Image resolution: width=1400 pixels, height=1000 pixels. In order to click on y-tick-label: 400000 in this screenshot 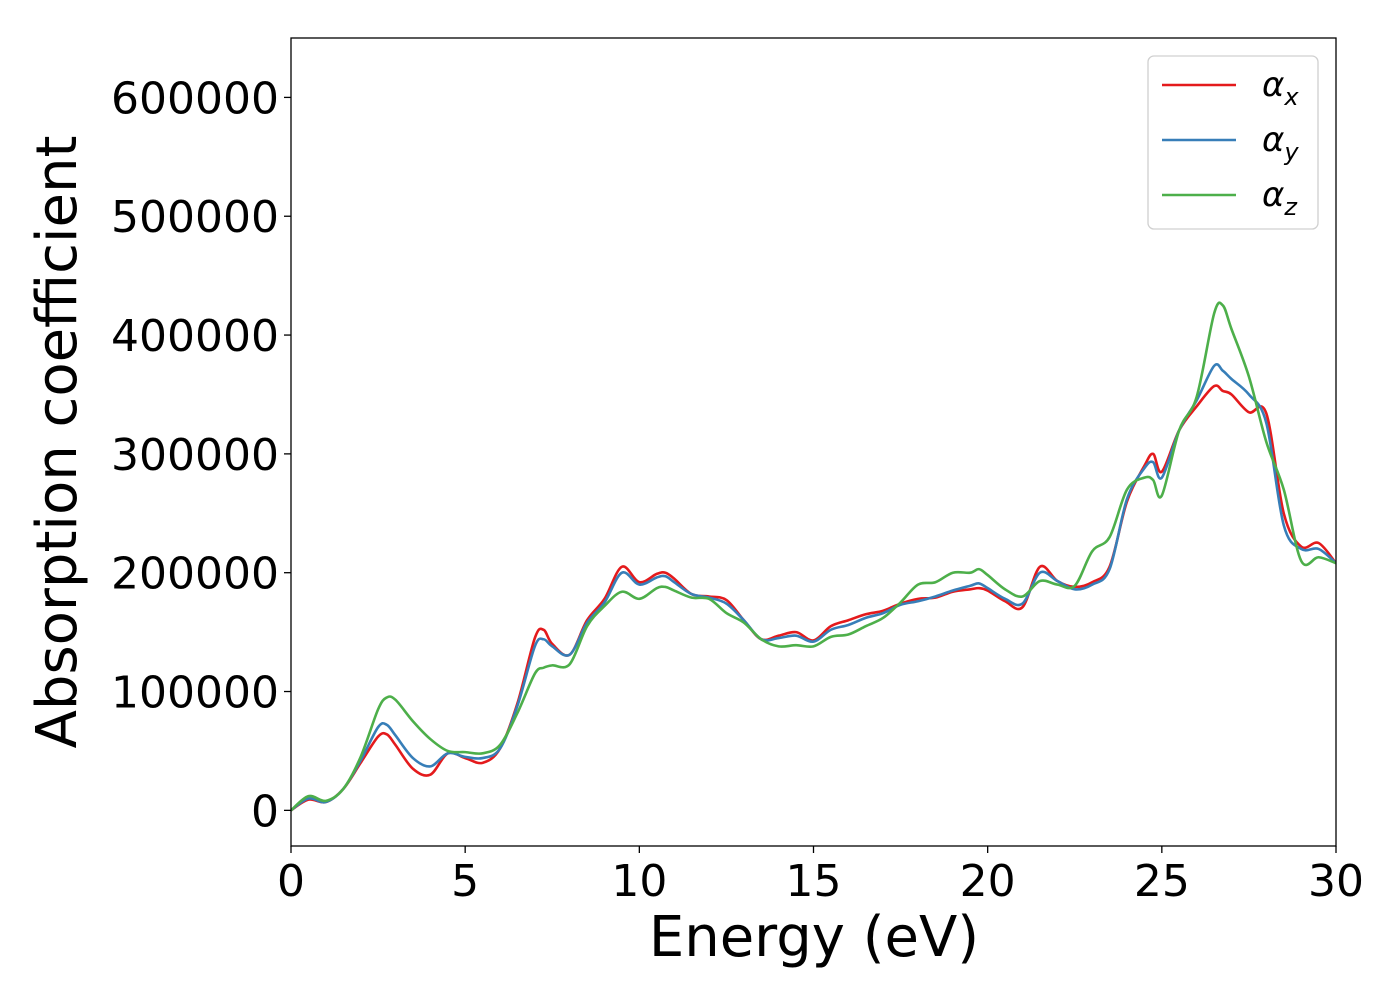, I will do `click(195, 336)`.